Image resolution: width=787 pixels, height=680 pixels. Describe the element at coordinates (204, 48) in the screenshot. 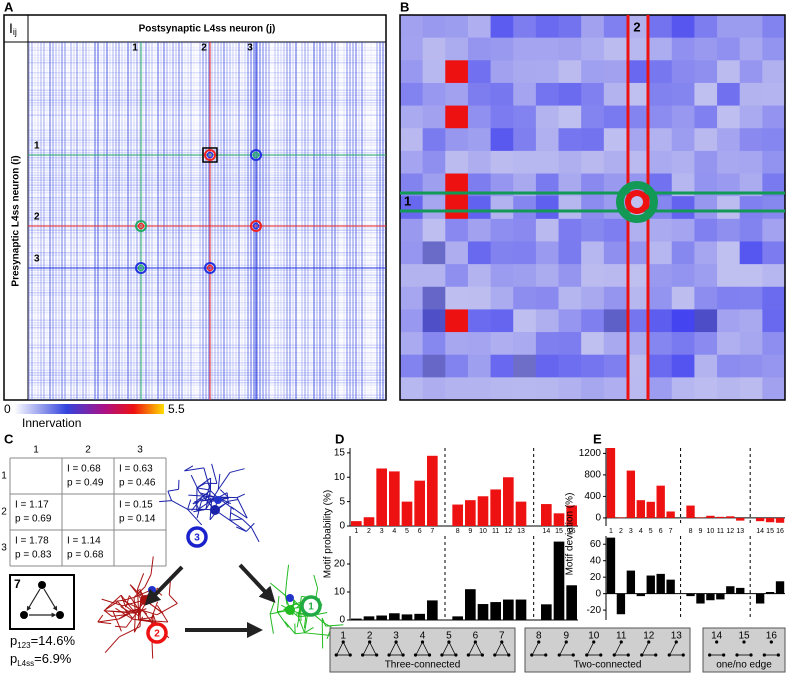

I see `col-marker: 2` at that location.